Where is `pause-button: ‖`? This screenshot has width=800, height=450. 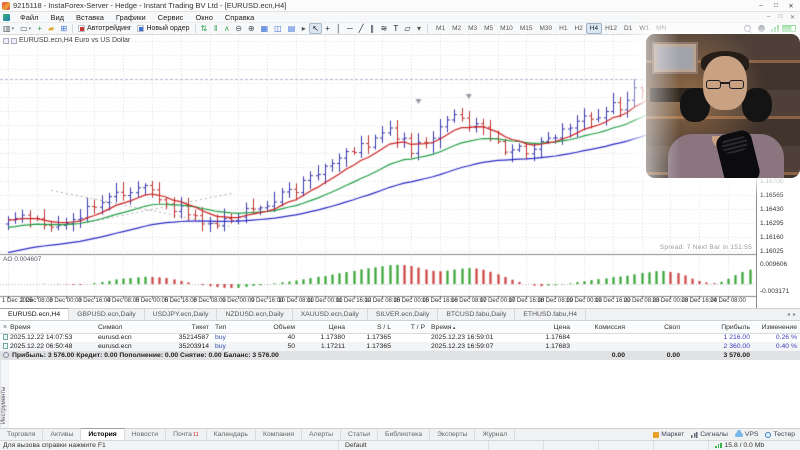 pause-button: ‖ is located at coordinates (215, 28).